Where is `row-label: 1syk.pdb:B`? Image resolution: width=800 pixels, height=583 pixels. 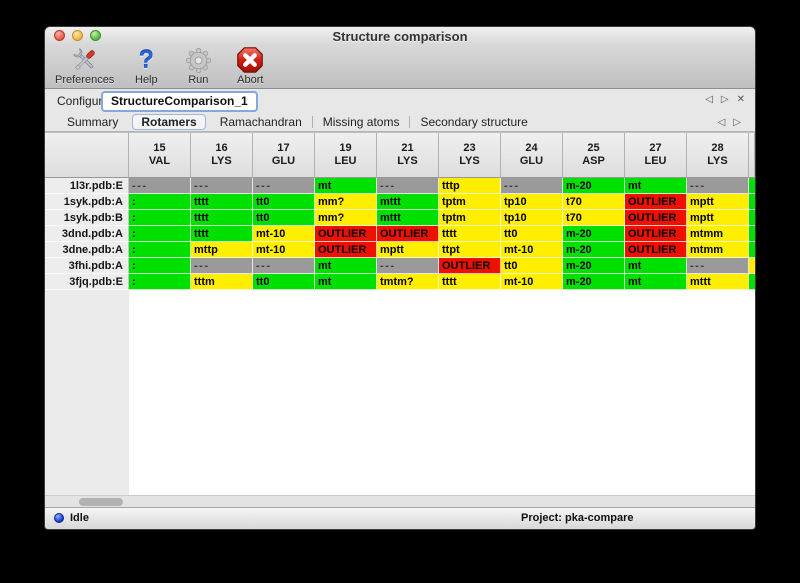 row-label: 1syk.pdb:B is located at coordinates (87, 218).